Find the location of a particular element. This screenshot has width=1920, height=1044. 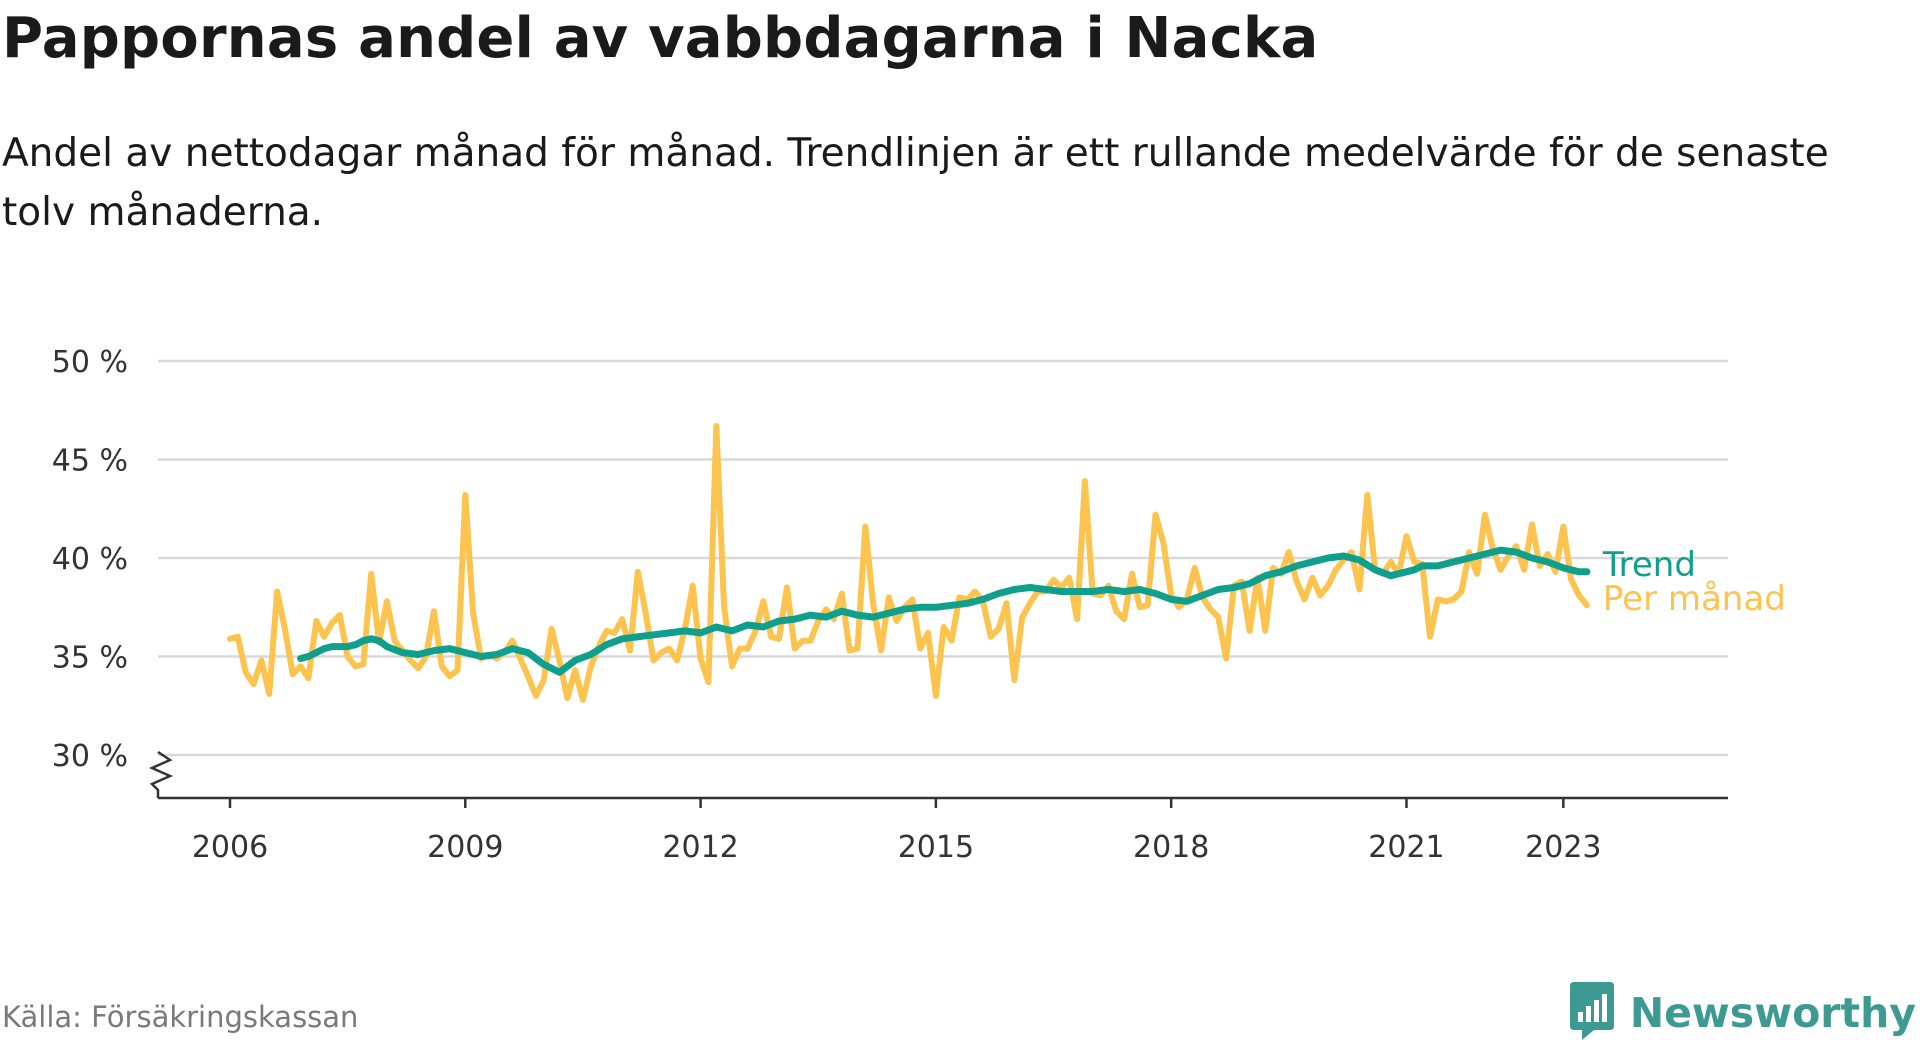

trend-series-label: Trend is located at coordinates (1649, 565).